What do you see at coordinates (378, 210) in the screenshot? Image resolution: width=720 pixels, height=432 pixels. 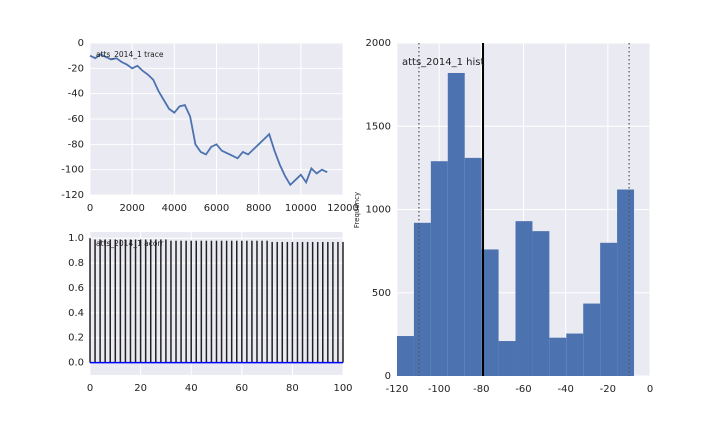 I see `y-tick-label: 1000` at bounding box center [378, 210].